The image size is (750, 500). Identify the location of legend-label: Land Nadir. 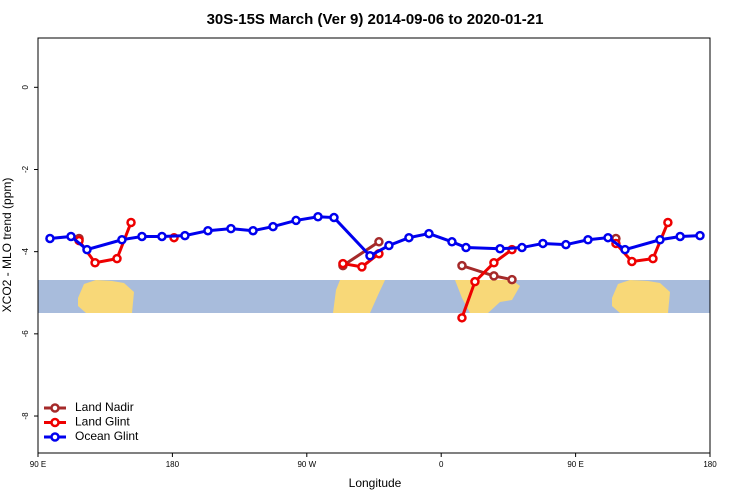
(104, 407).